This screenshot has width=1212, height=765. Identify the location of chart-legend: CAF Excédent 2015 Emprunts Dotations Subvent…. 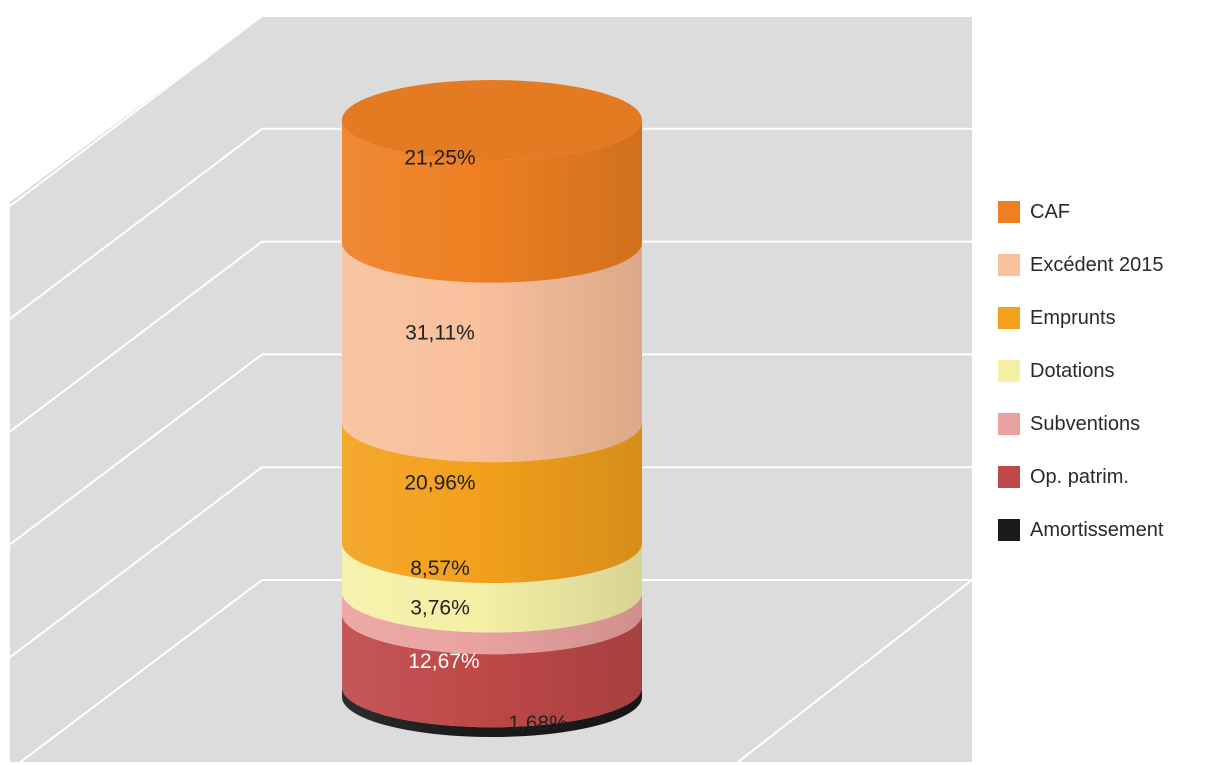
(1104, 385).